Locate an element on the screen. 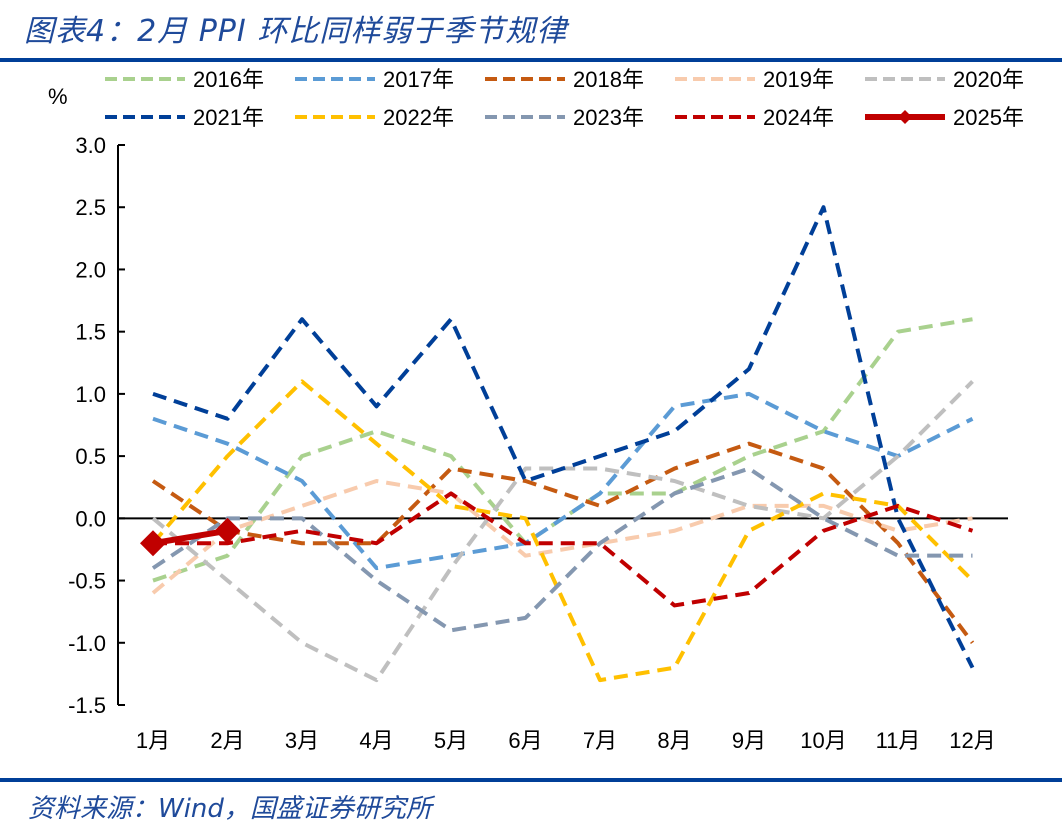 This screenshot has height=828, width=1062. source-divider is located at coordinates (531, 780).